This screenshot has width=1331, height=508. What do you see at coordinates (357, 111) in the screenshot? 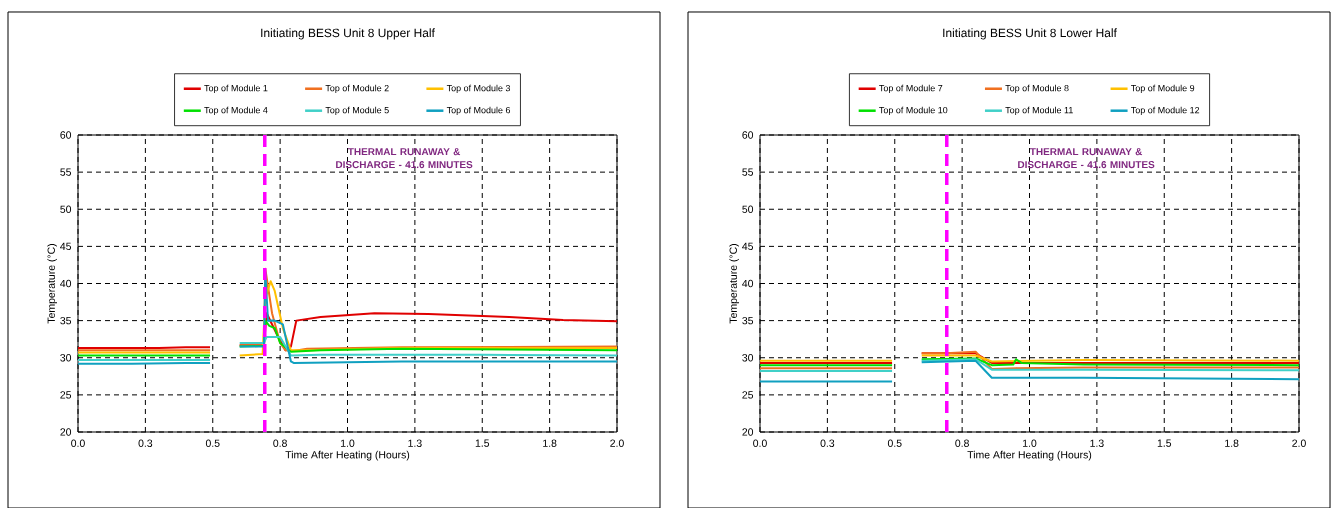
I see `legend-label: Top of Module 5` at bounding box center [357, 111].